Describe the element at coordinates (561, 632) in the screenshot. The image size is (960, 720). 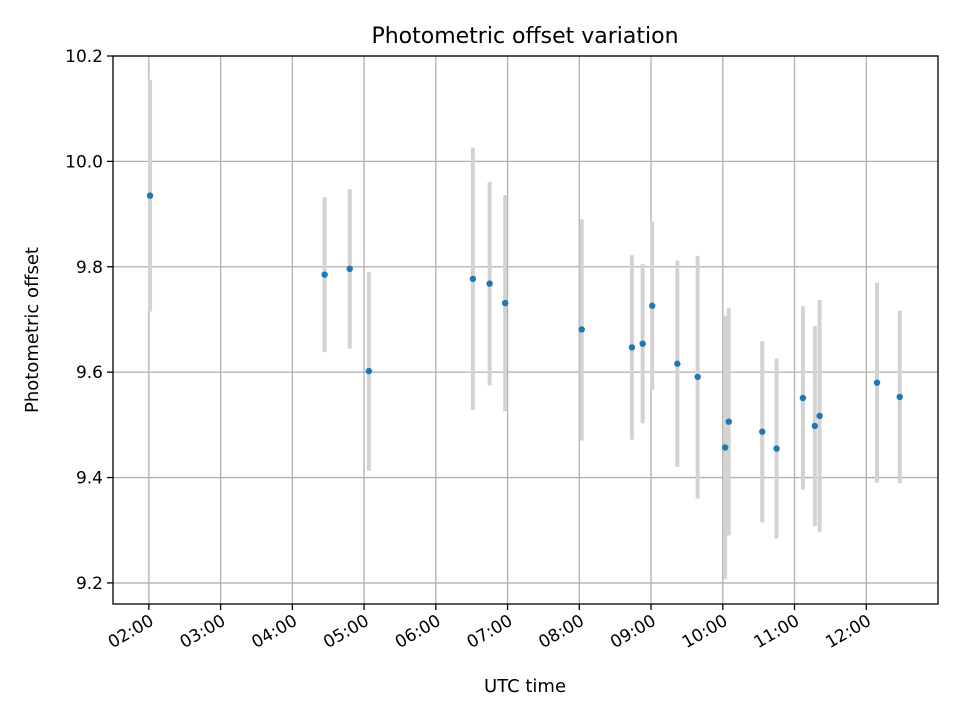
I see `x-tick-label: 08:00` at that location.